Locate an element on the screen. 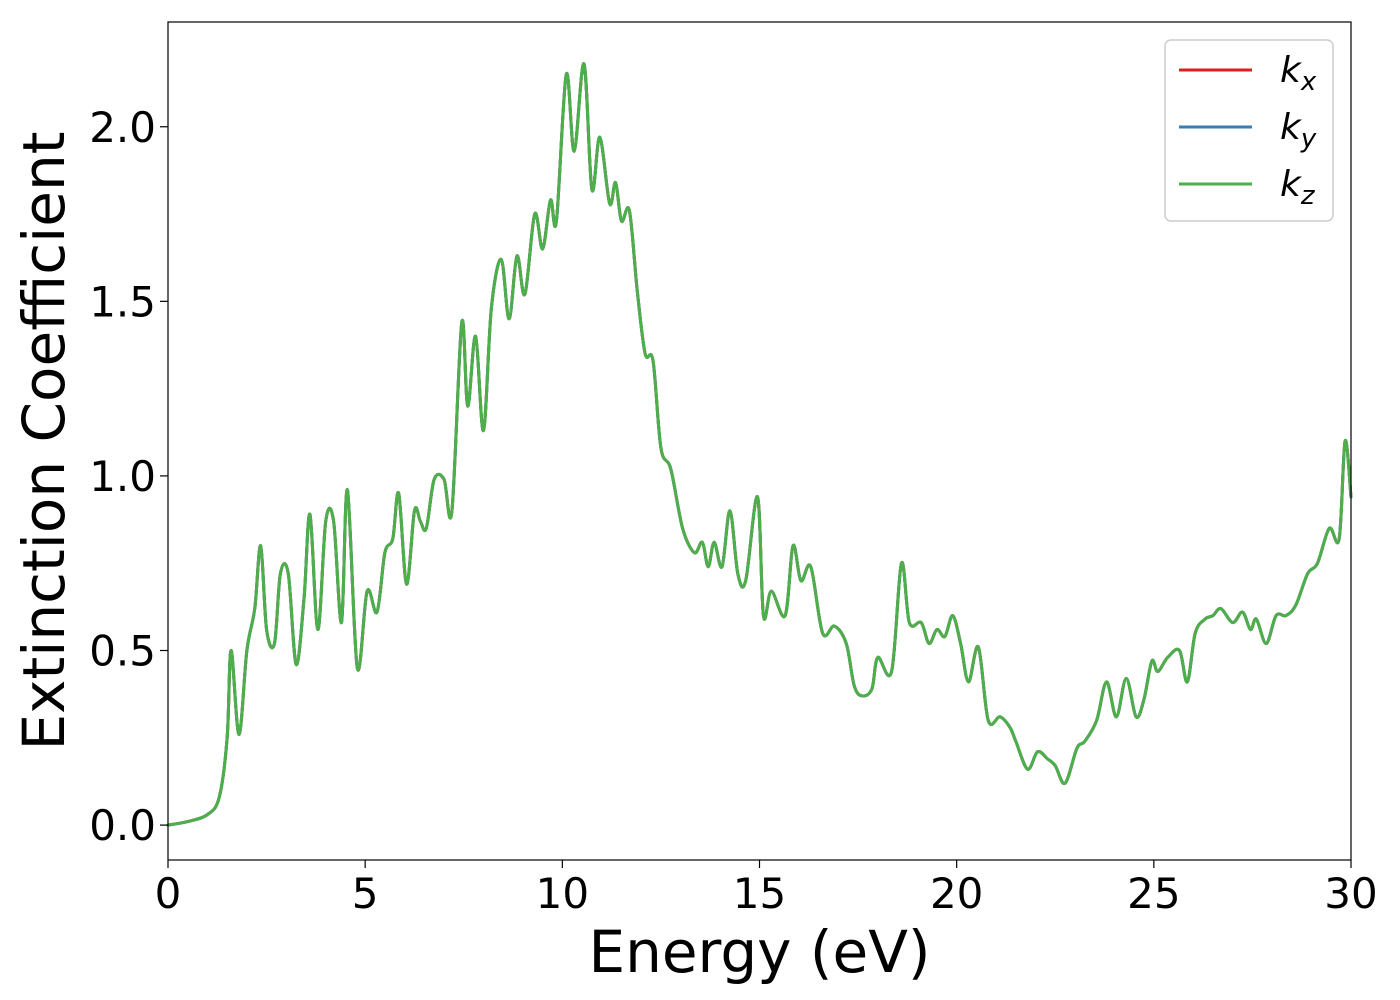  x-tick-label: 5 is located at coordinates (365, 893).